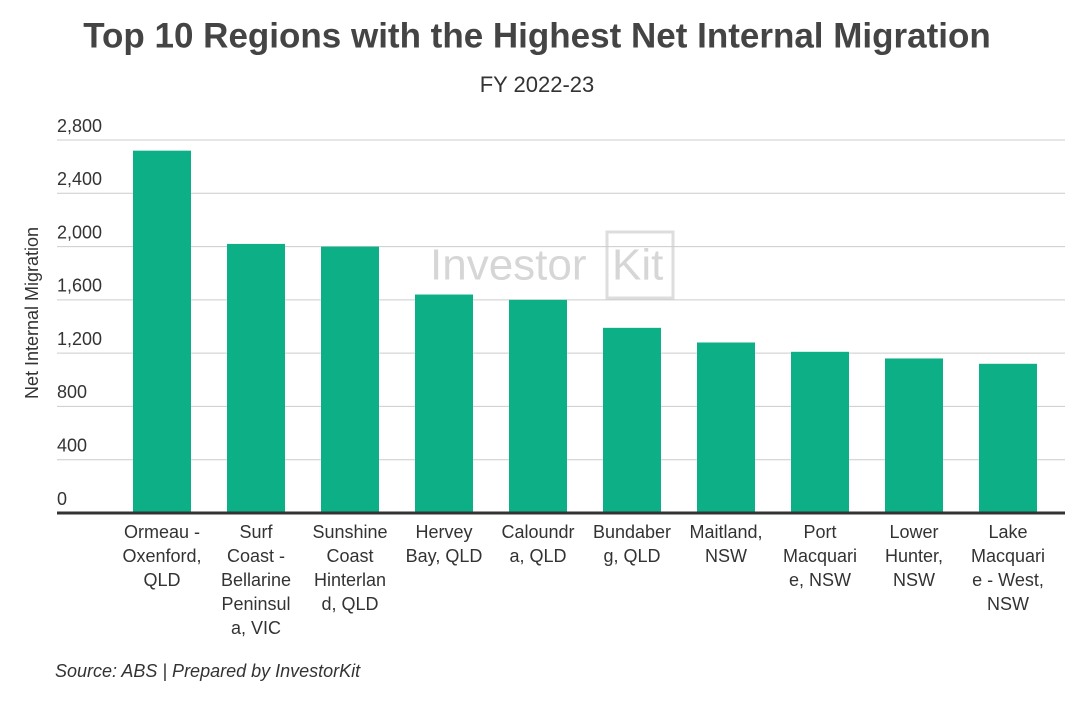  Describe the element at coordinates (1008, 580) in the screenshot. I see `x-tick-label: e - West,` at that location.